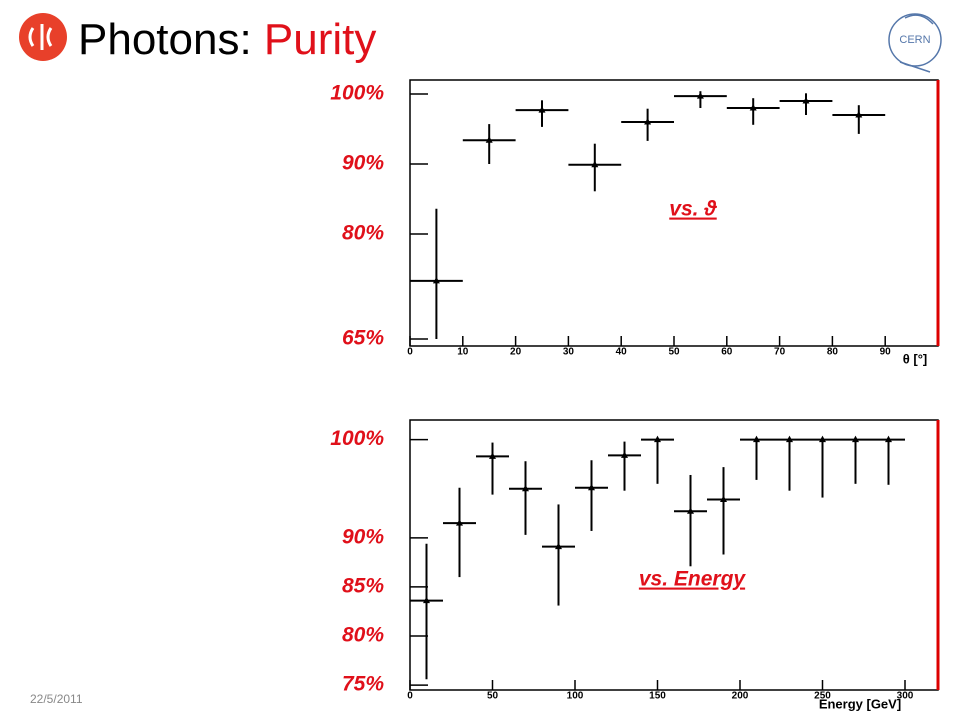 The image size is (960, 725). What do you see at coordinates (914, 40) in the screenshot?
I see `cern-text: CERN` at bounding box center [914, 40].